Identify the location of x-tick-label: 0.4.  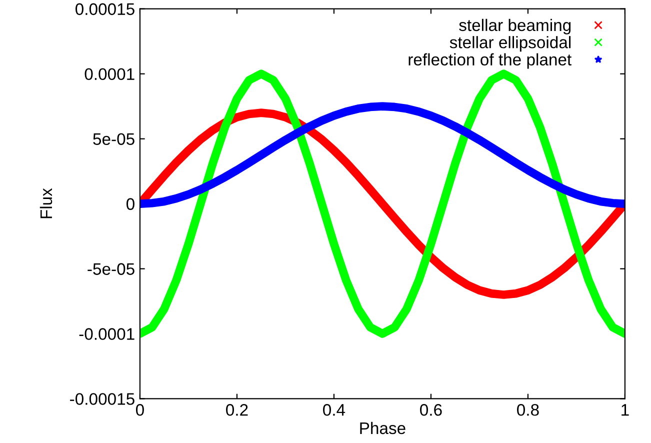
(334, 410).